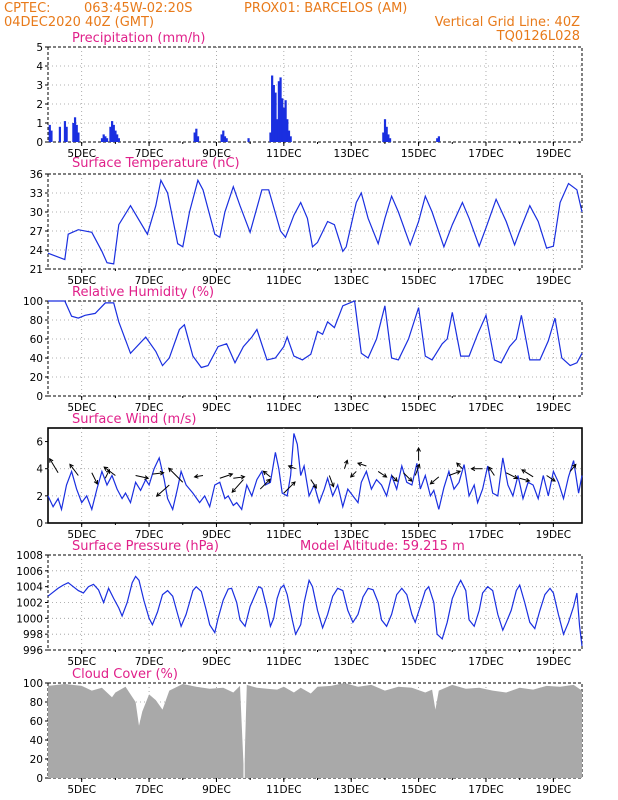  I want to click on wind-xtick-label: 13DEC, so click(351, 535).